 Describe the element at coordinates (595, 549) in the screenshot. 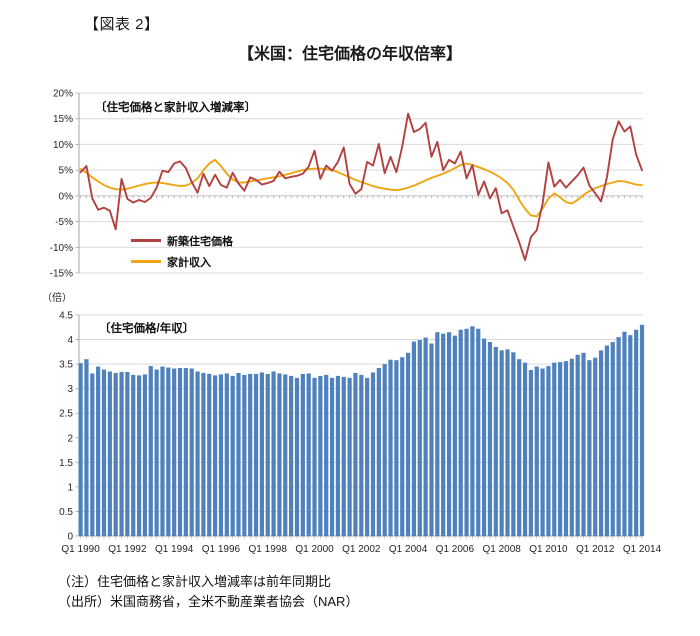

I see `x-tick-label: Q1 2012` at that location.